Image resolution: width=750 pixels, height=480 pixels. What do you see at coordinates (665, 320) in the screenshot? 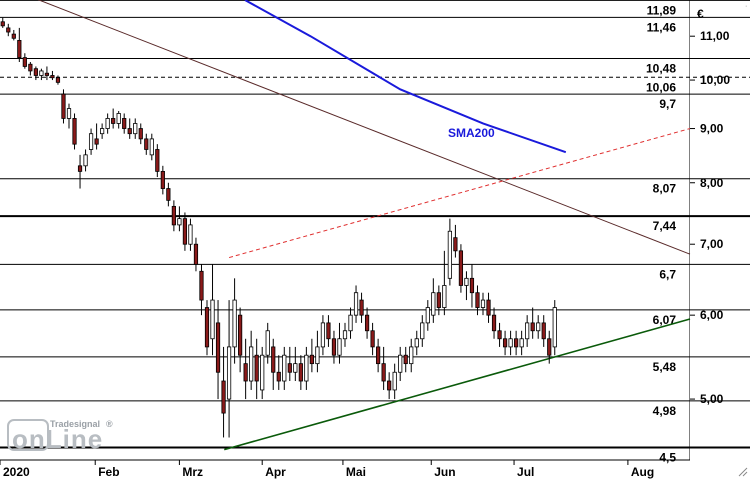
I see `level-label-8: 6,07` at bounding box center [665, 320].